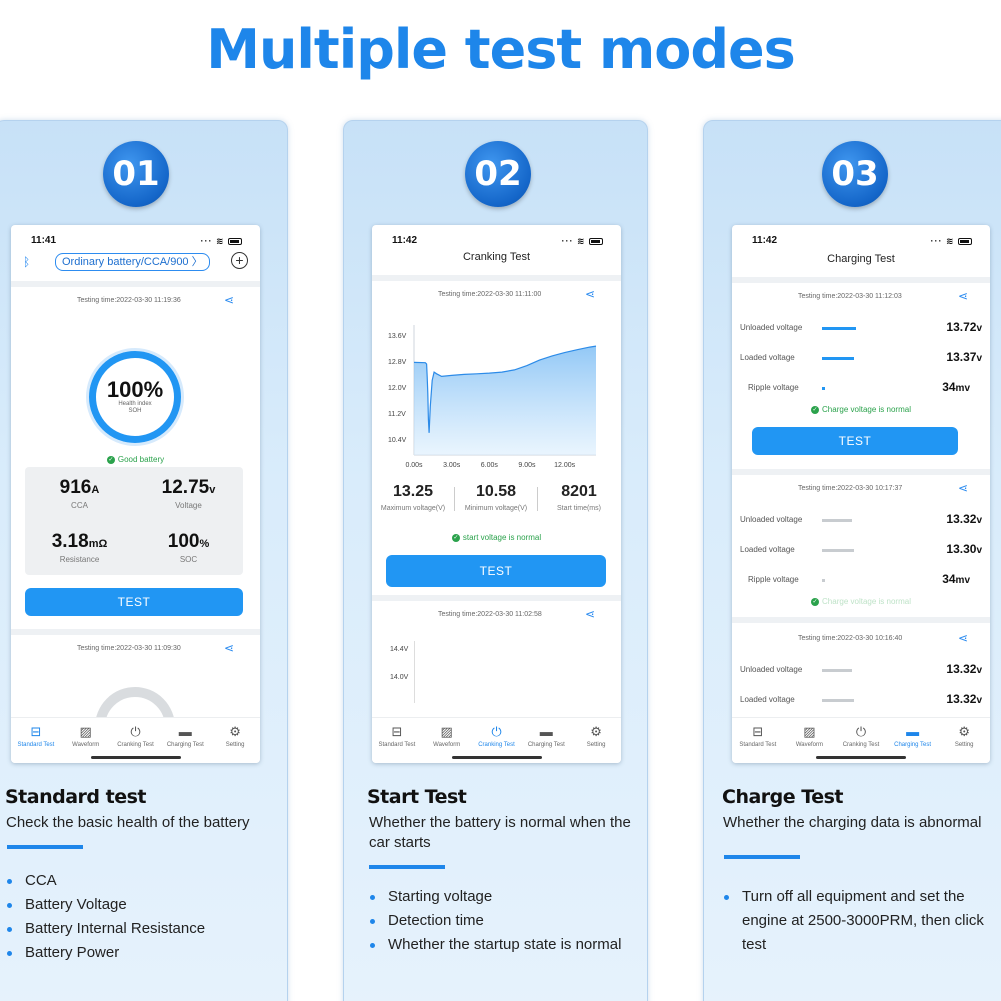  What do you see at coordinates (965, 242) in the screenshot?
I see `battery-icon` at bounding box center [965, 242].